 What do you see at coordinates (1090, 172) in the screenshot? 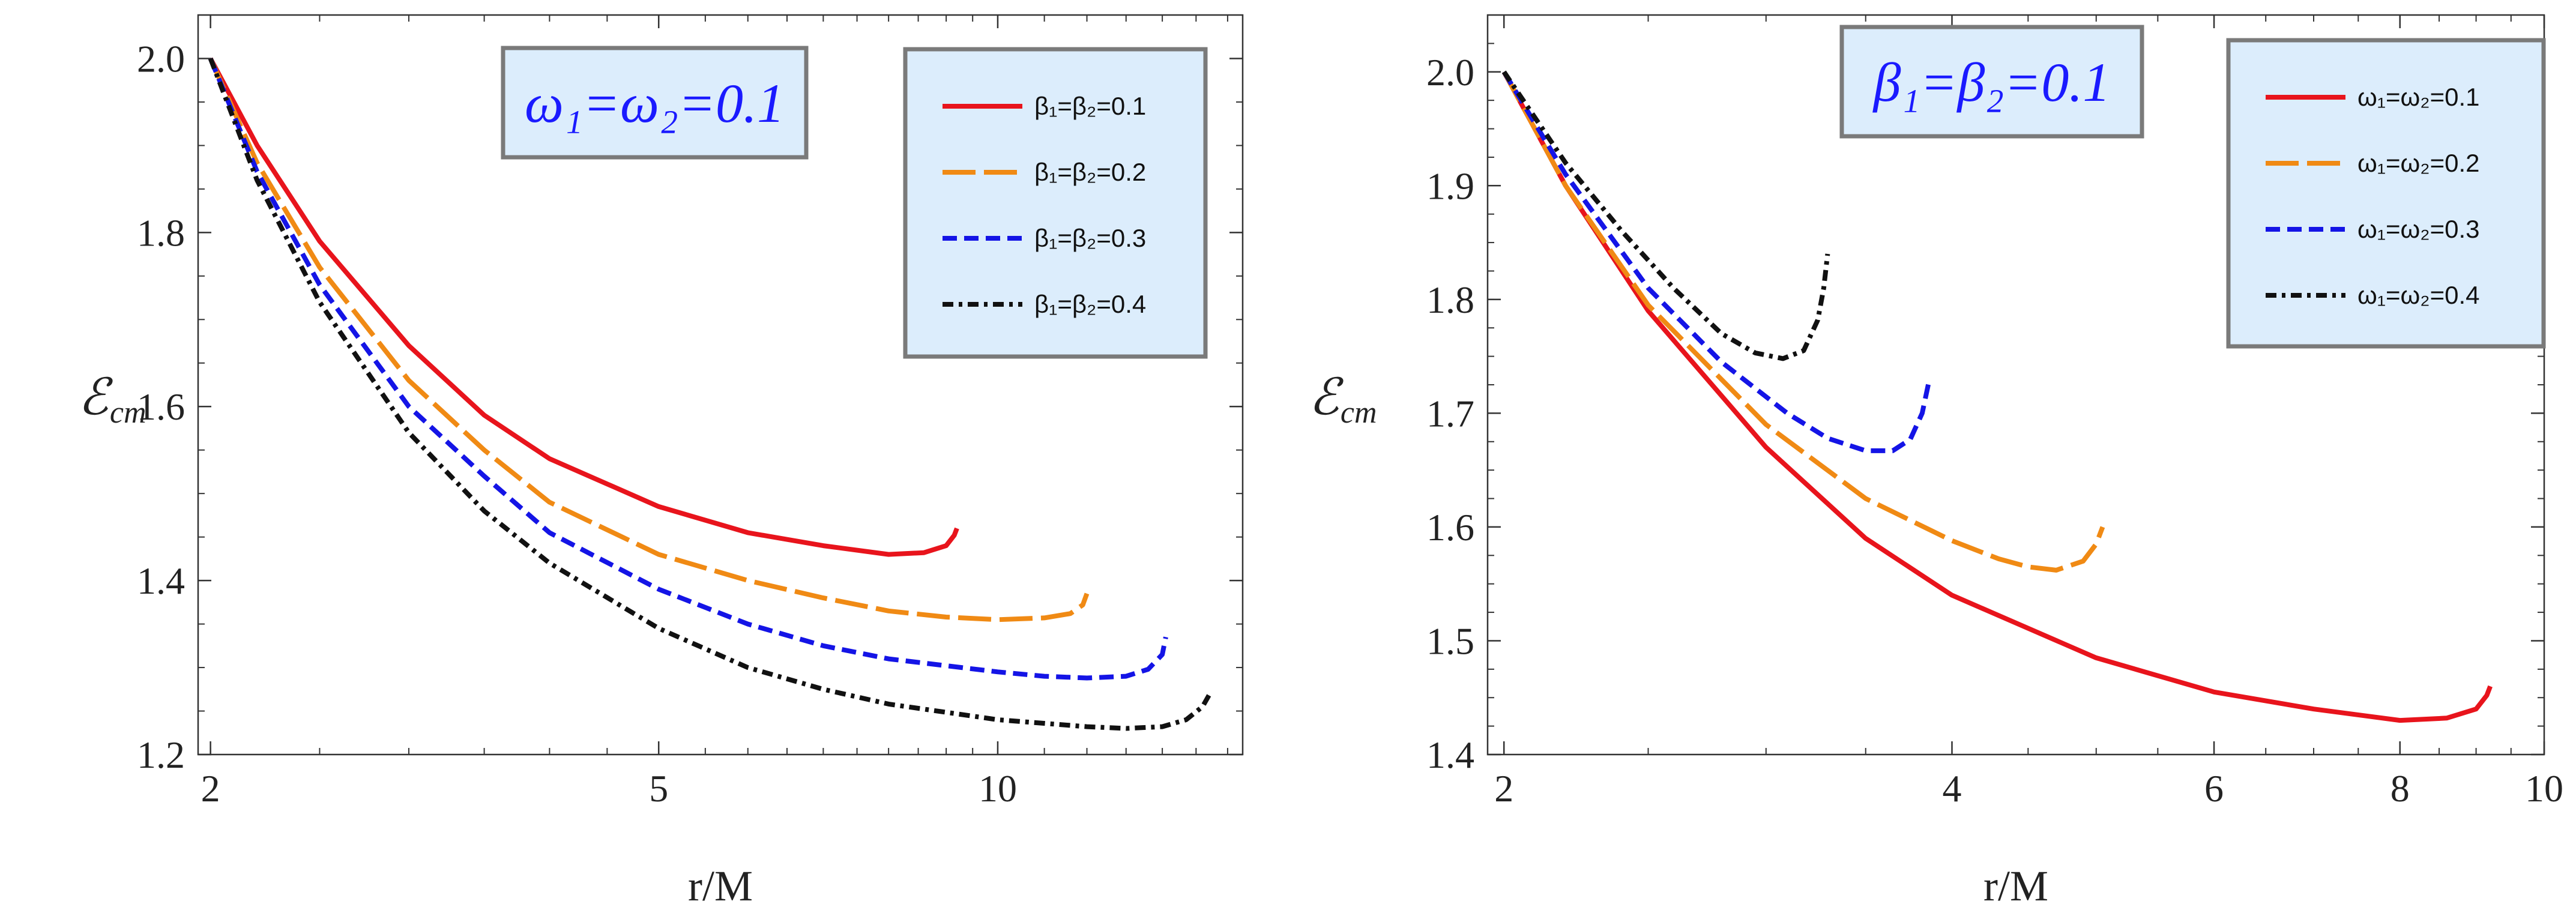
I see `chart1-legend-label-2: β₁=β₂=0.2` at bounding box center [1090, 172].